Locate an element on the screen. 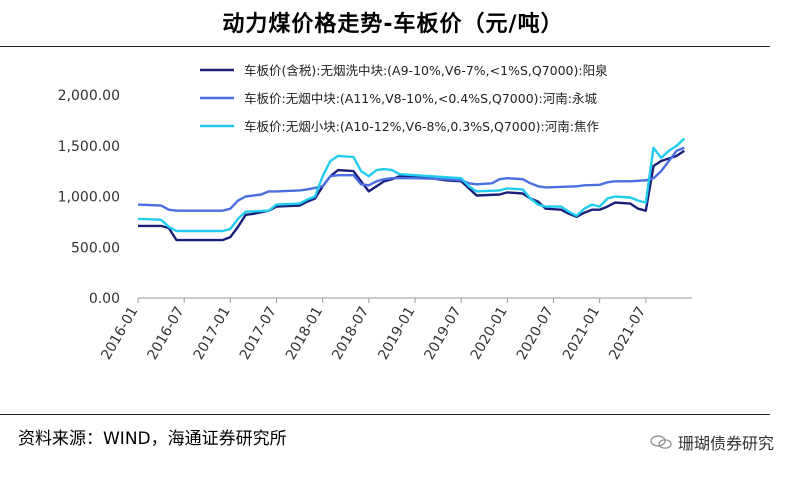 The height and width of the screenshot is (477, 786). x-tick-label: 2018-07 is located at coordinates (350, 333).